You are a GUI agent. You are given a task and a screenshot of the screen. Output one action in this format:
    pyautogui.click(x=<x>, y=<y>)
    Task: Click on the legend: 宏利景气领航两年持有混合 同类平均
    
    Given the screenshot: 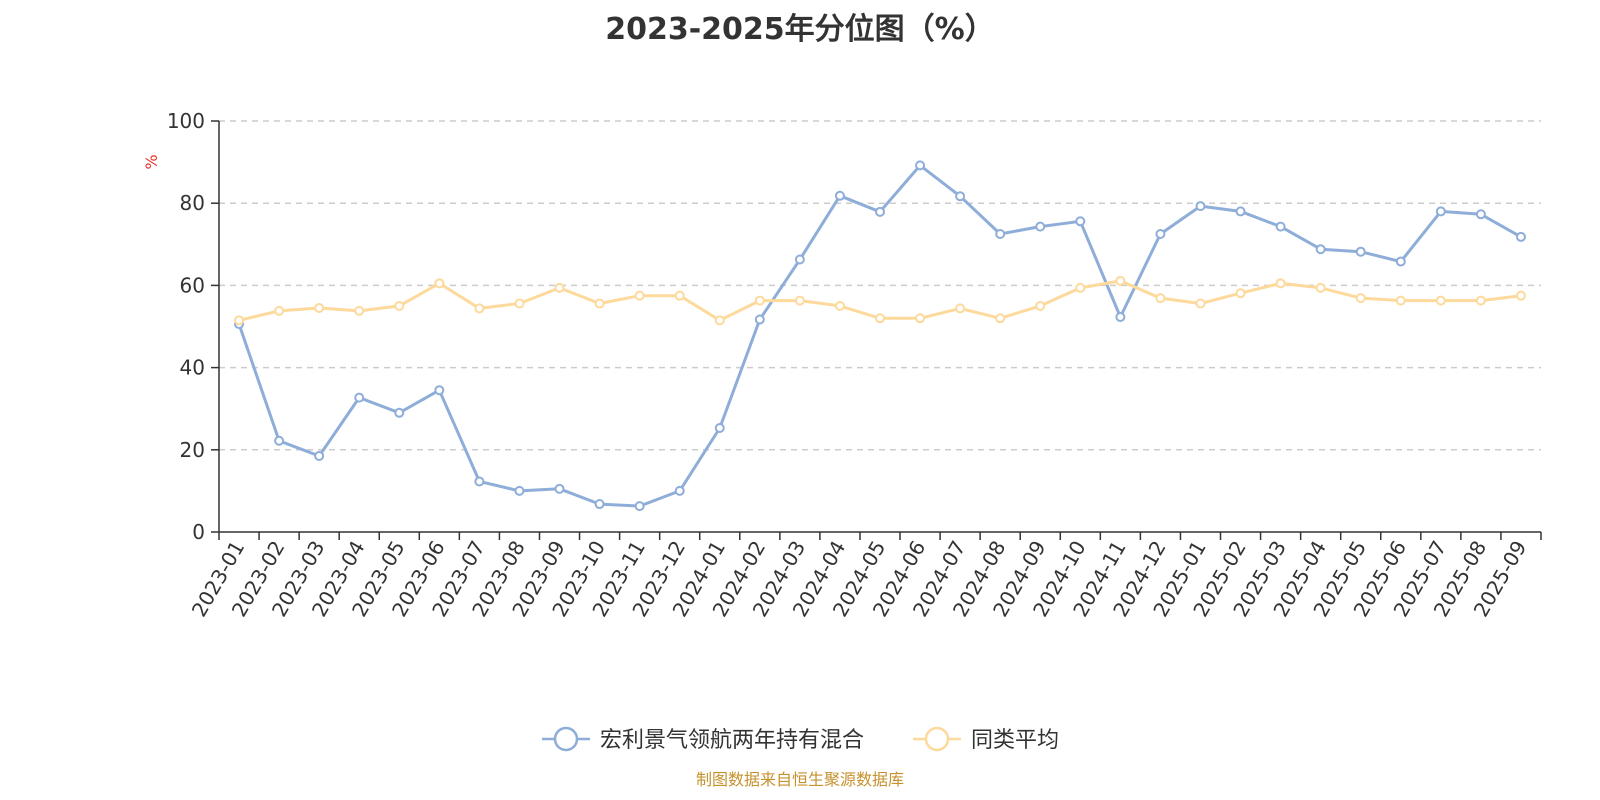 What is the action you would take?
    pyautogui.click(x=800, y=739)
    